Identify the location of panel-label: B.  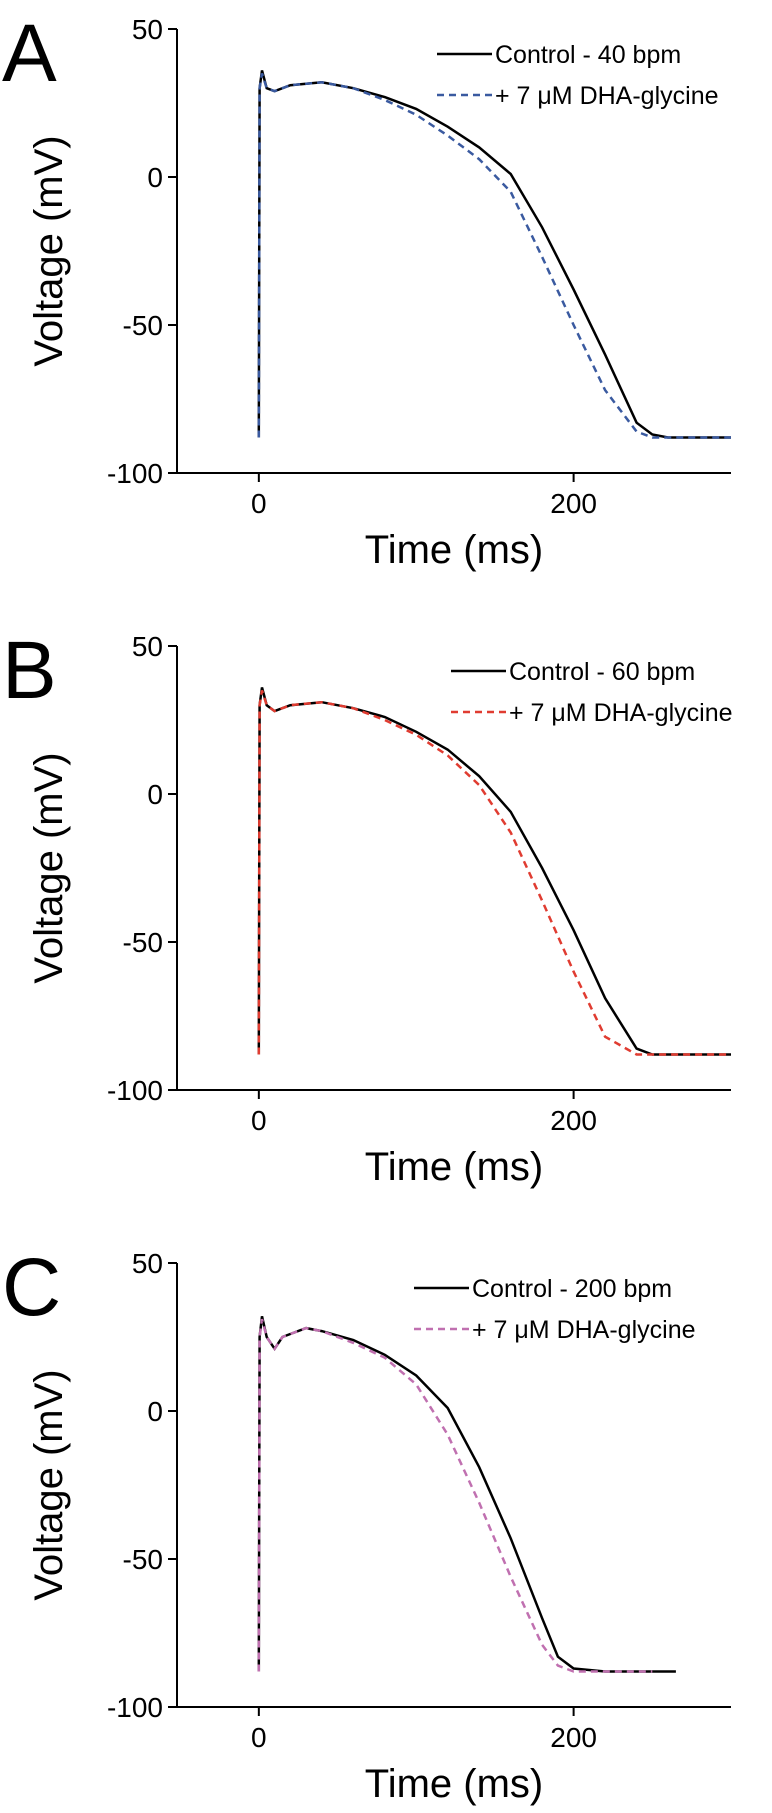
(29, 670).